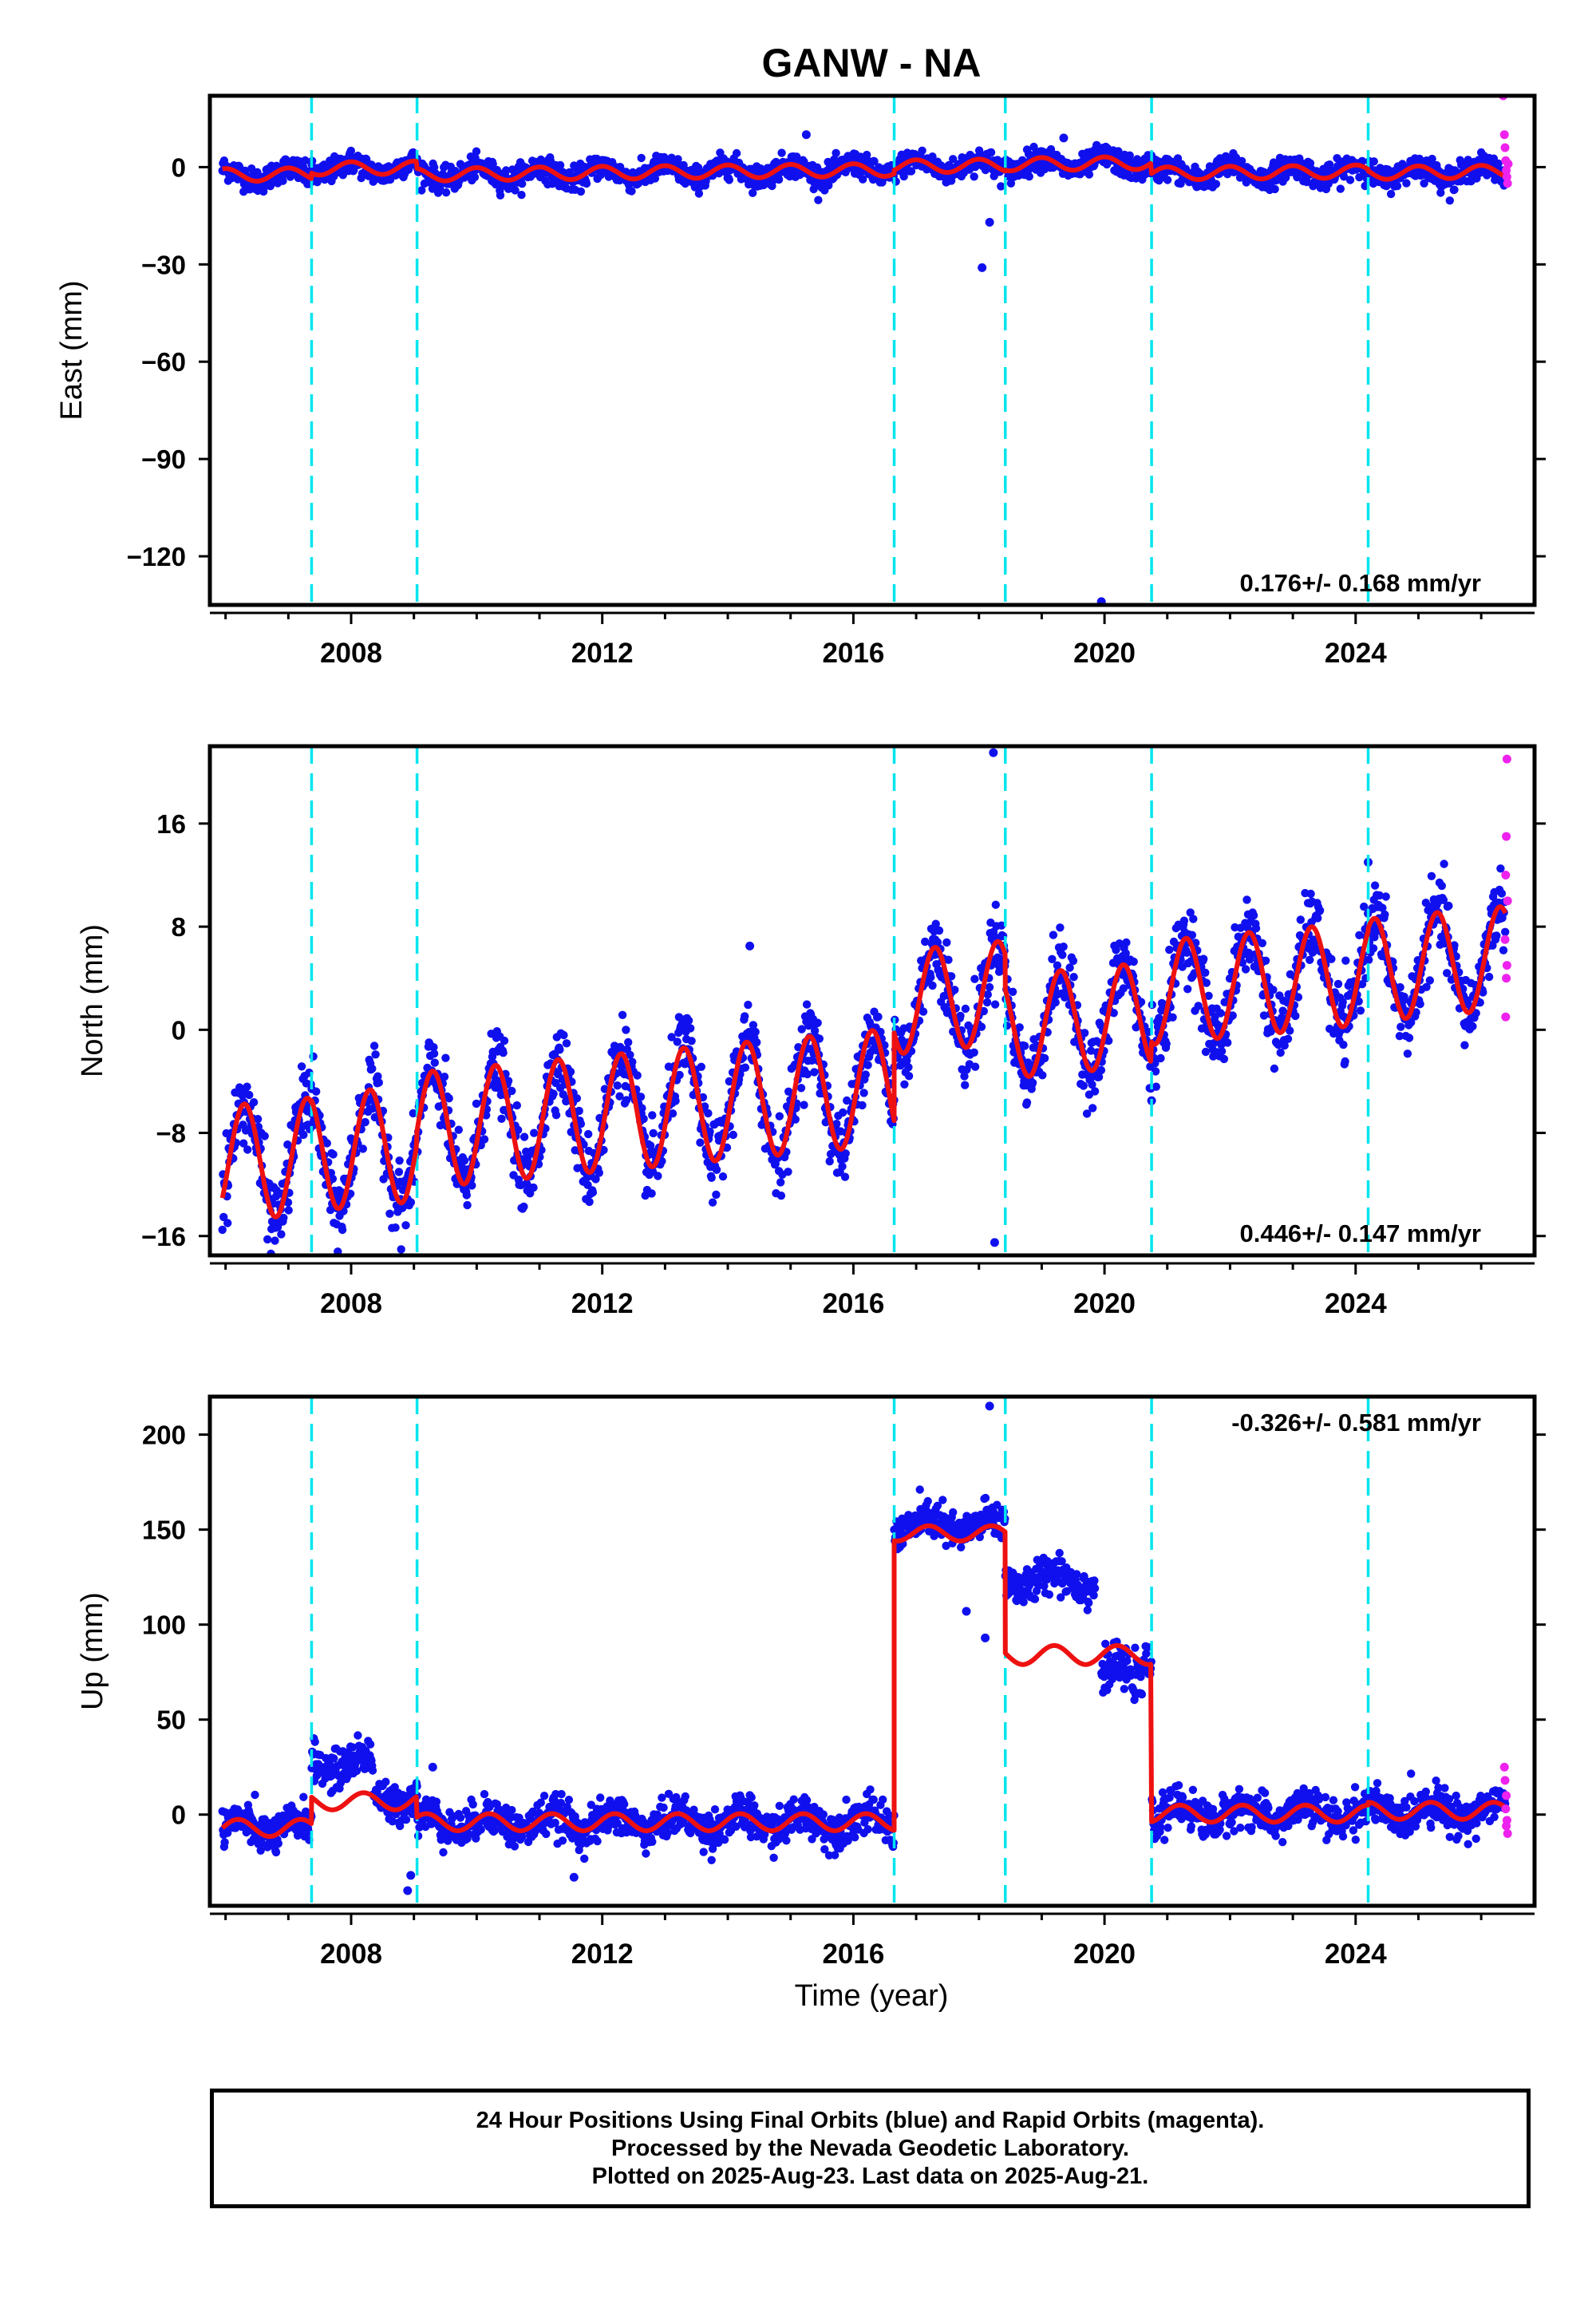 This screenshot has height=2316, width=1596. I want to click on y-tick-label: −90, so click(163, 459).